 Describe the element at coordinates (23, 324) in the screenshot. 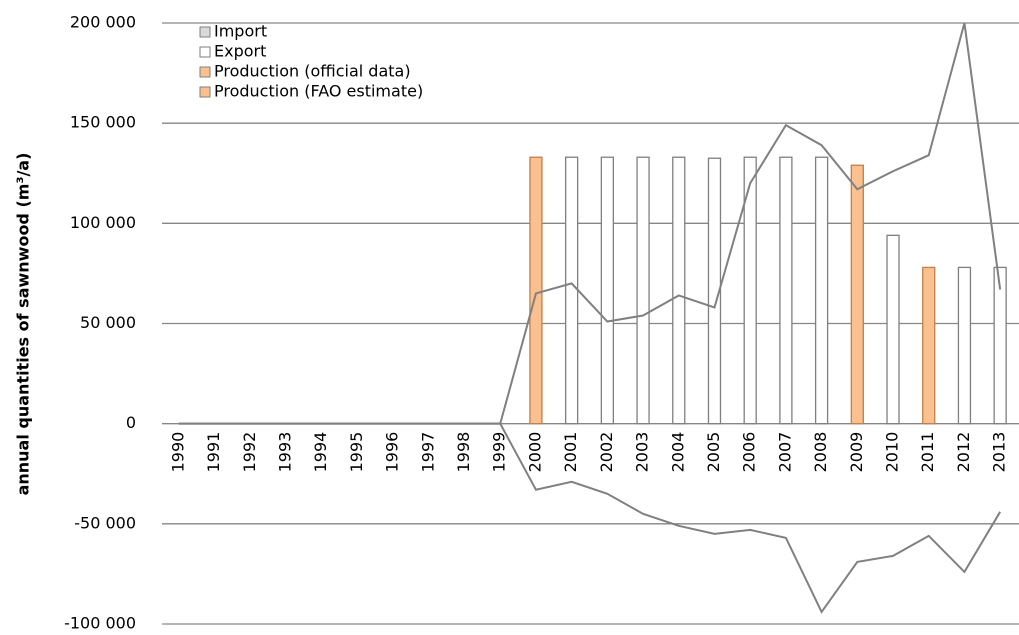

I see `y-axis-title: annual quantities of sawnwood (m³/a)` at that location.